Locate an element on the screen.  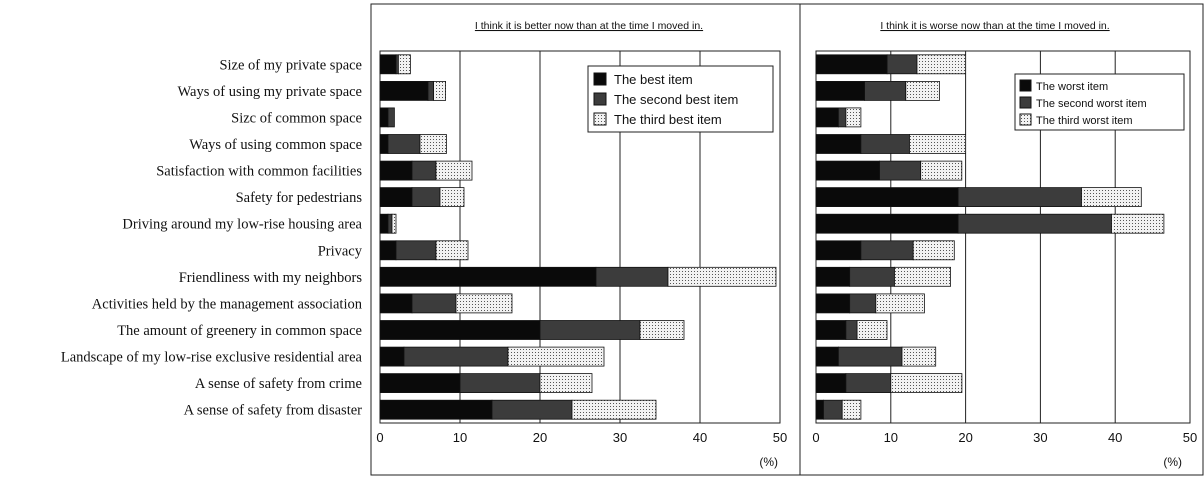
legend-swatch-second-best is located at coordinates (600, 99).